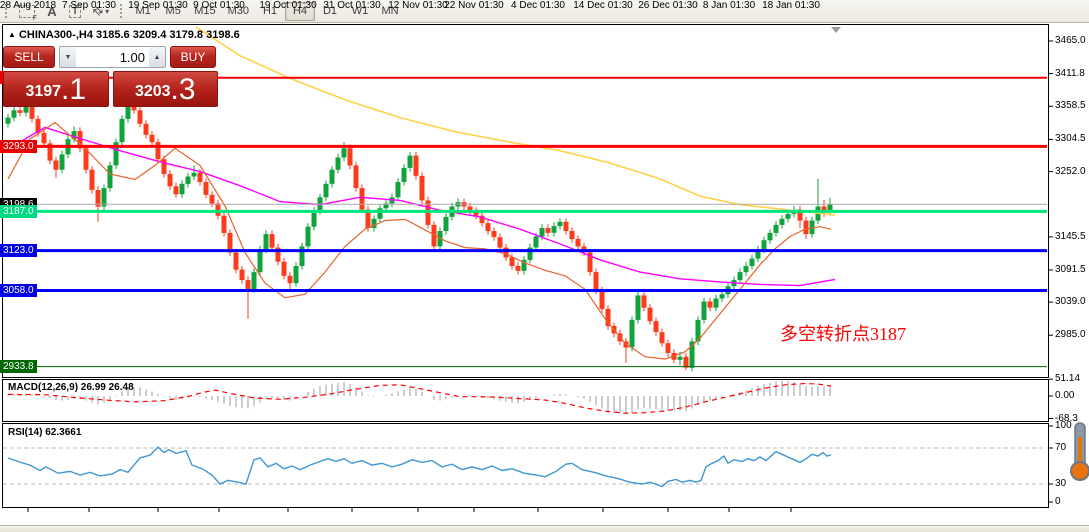 The width and height of the screenshot is (1089, 532). What do you see at coordinates (219, 5) in the screenshot?
I see `date-label: 9 Oct 01:30` at bounding box center [219, 5].